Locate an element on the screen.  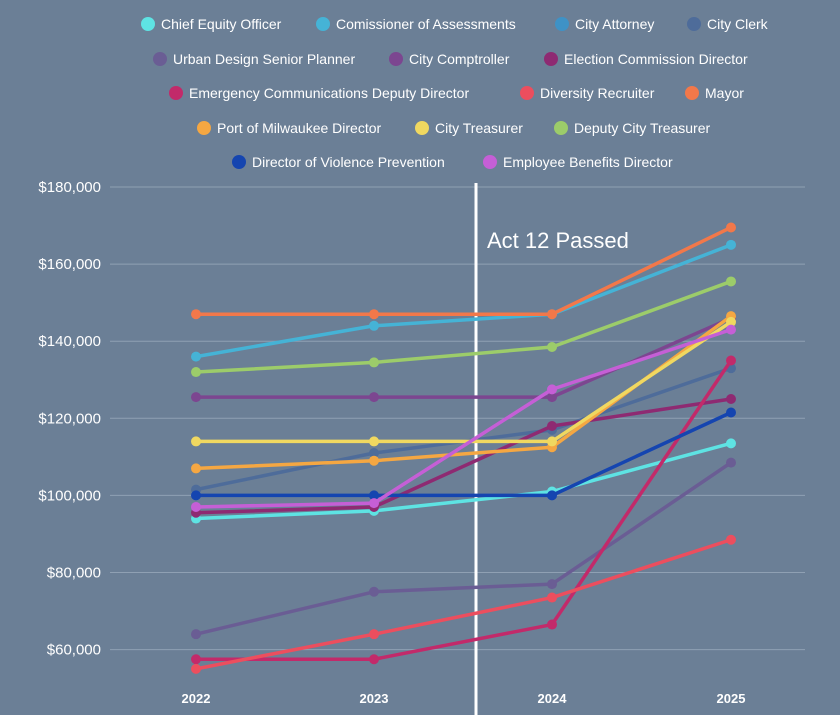
y-tick-label: $100,000 is located at coordinates (69, 495).